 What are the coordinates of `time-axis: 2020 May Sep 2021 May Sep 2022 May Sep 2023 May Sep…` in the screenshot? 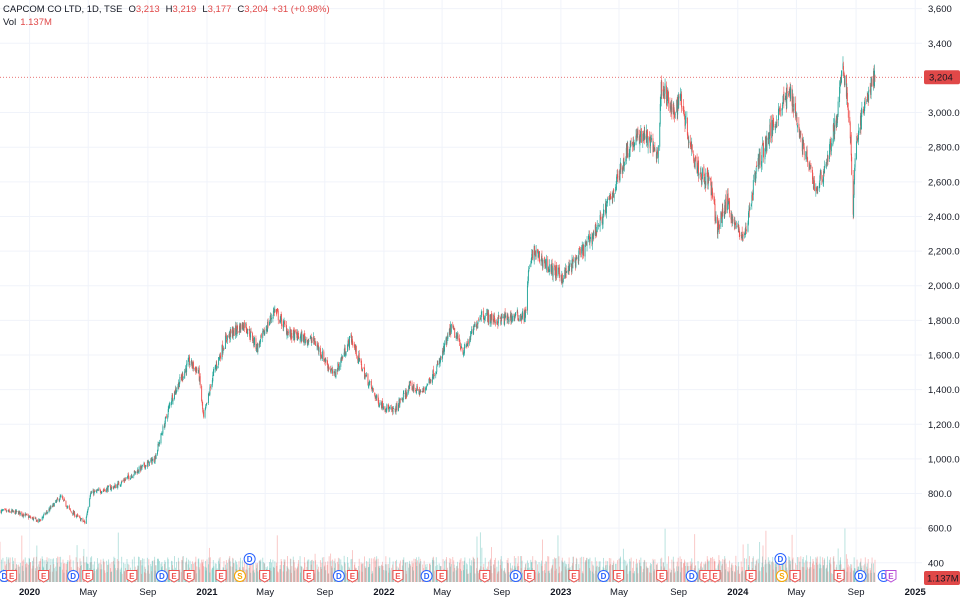 It's located at (472, 592).